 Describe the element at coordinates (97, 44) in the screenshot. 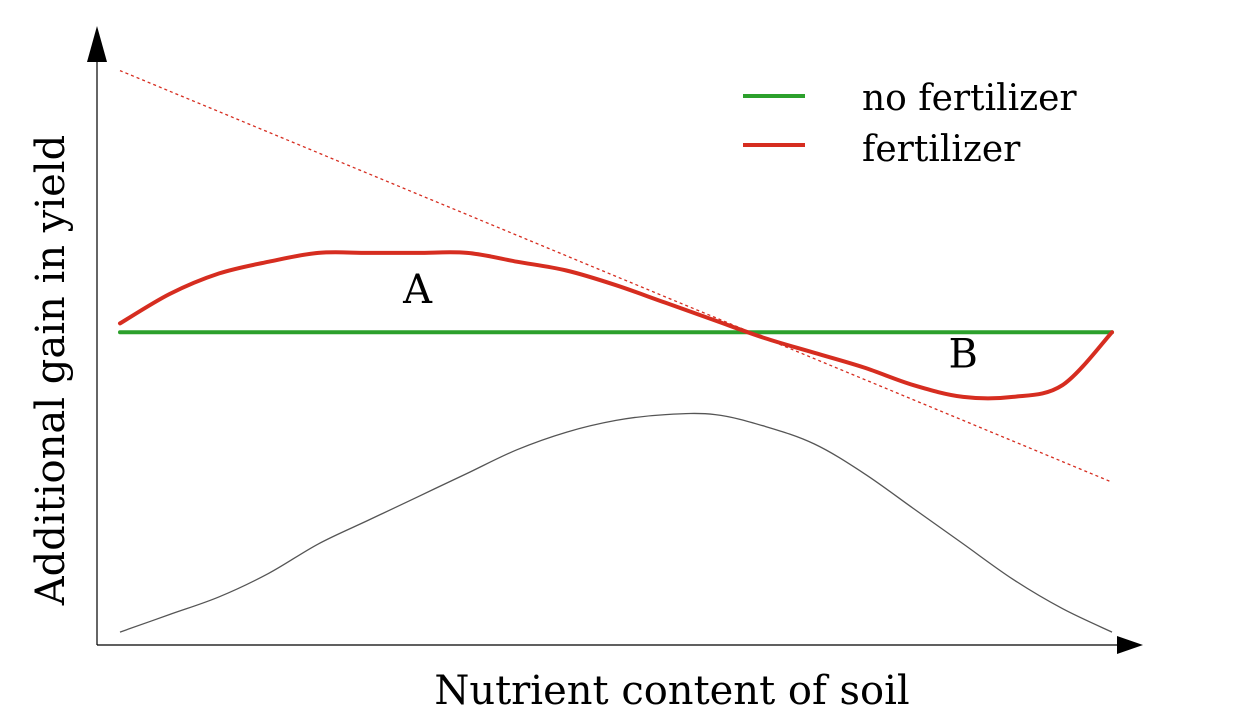

I see `y-axis-arrow` at that location.